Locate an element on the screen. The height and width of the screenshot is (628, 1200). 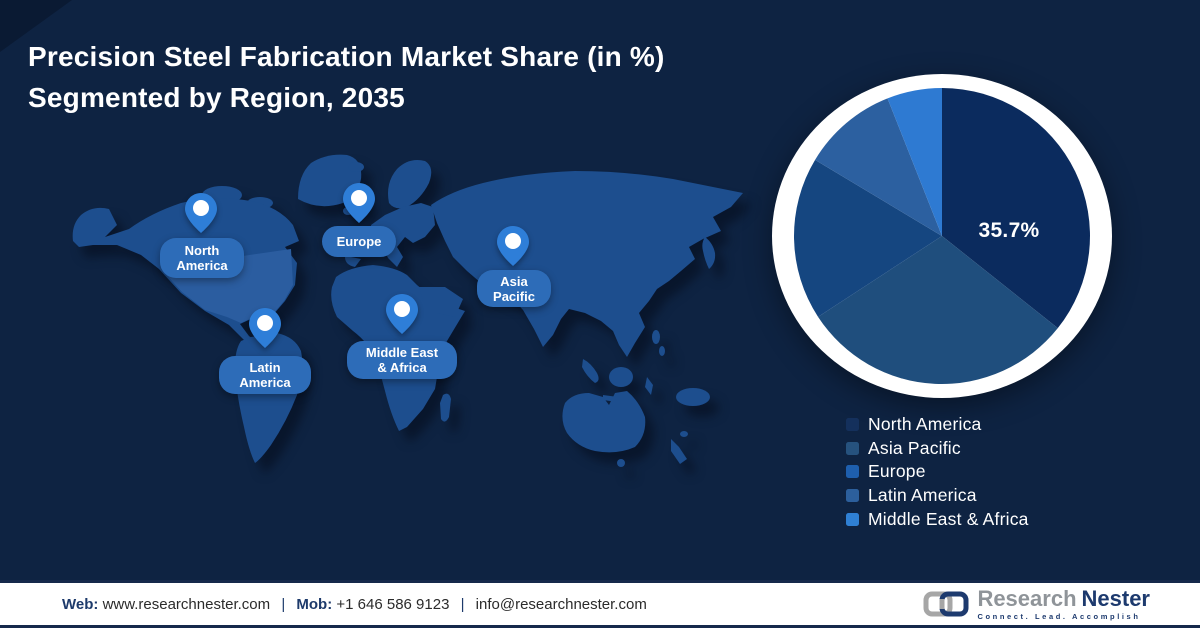
continent-australia is located at coordinates (604, 422).